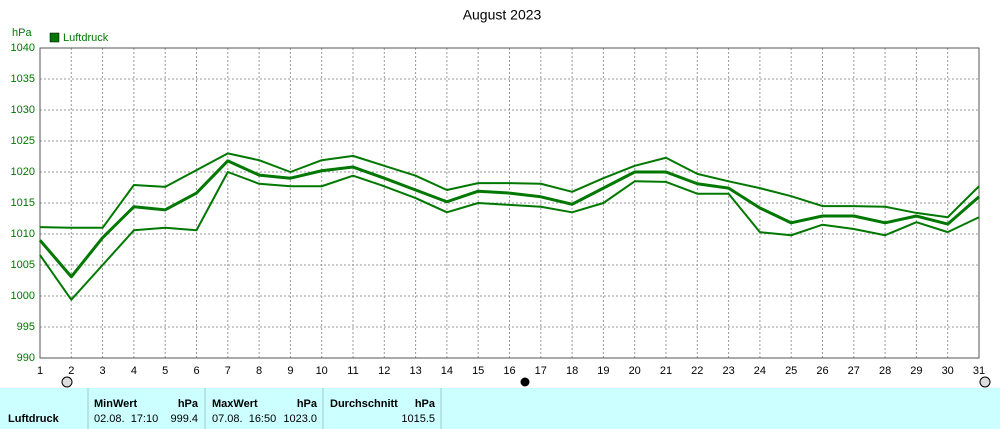 This screenshot has height=429, width=1000. I want to click on x-tick-label: 24, so click(760, 371).